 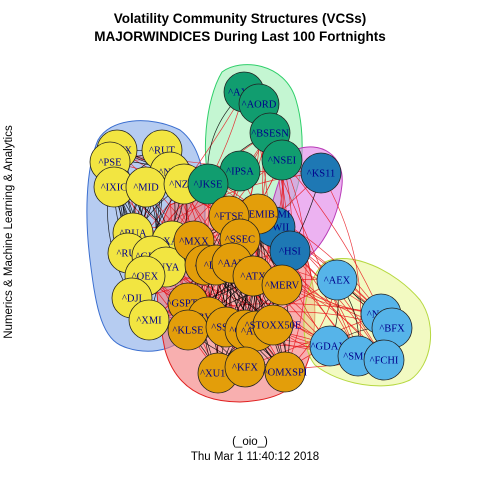 I want to click on node-label: ^XMI, so click(x=149, y=321).